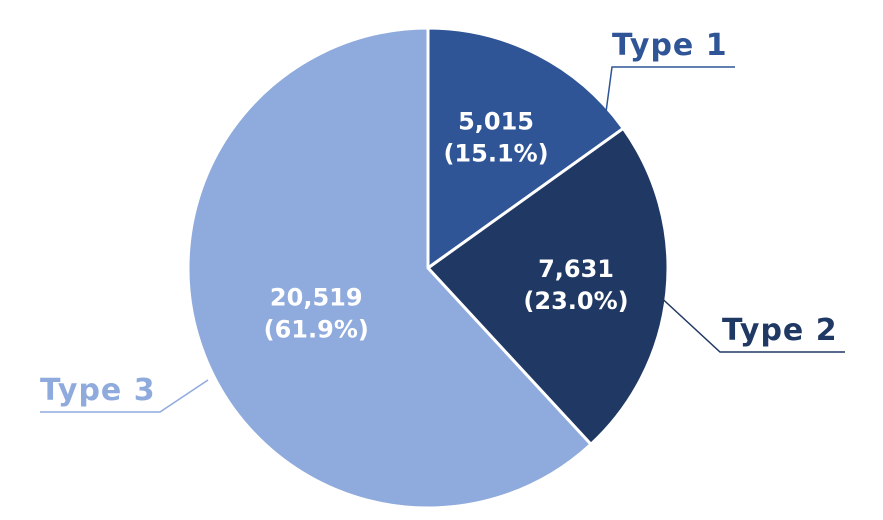 Image resolution: width=883 pixels, height=520 pixels. Describe the element at coordinates (670, 45) in the screenshot. I see `category-label-1: Type 1` at that location.